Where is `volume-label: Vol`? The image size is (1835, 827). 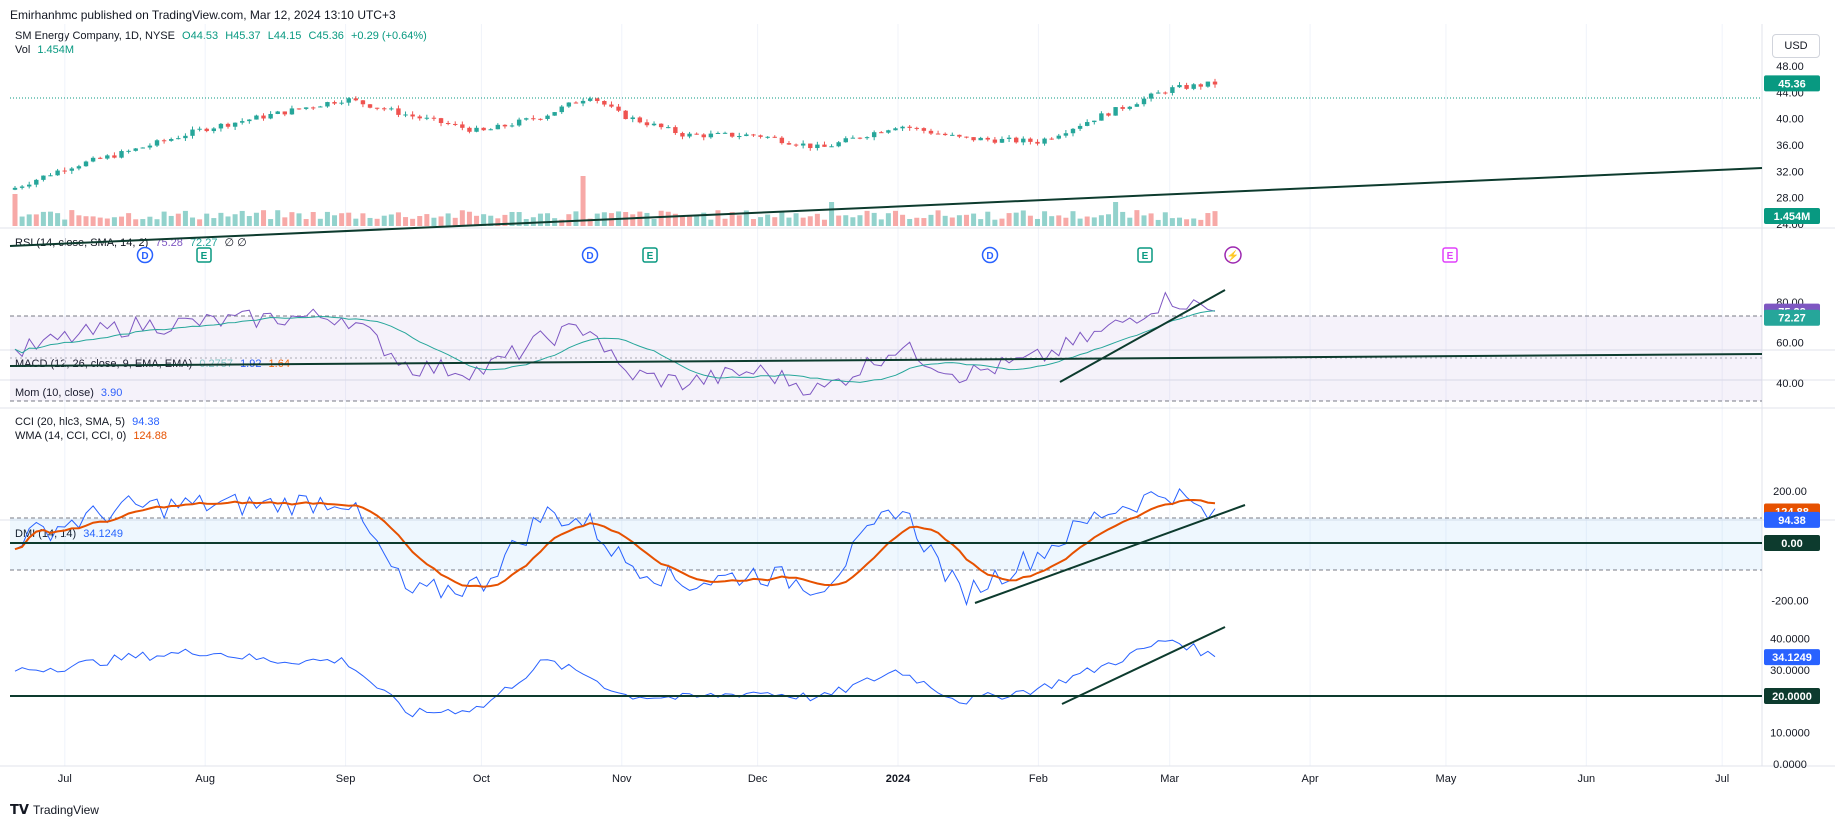 volume-label: Vol is located at coordinates (23, 50).